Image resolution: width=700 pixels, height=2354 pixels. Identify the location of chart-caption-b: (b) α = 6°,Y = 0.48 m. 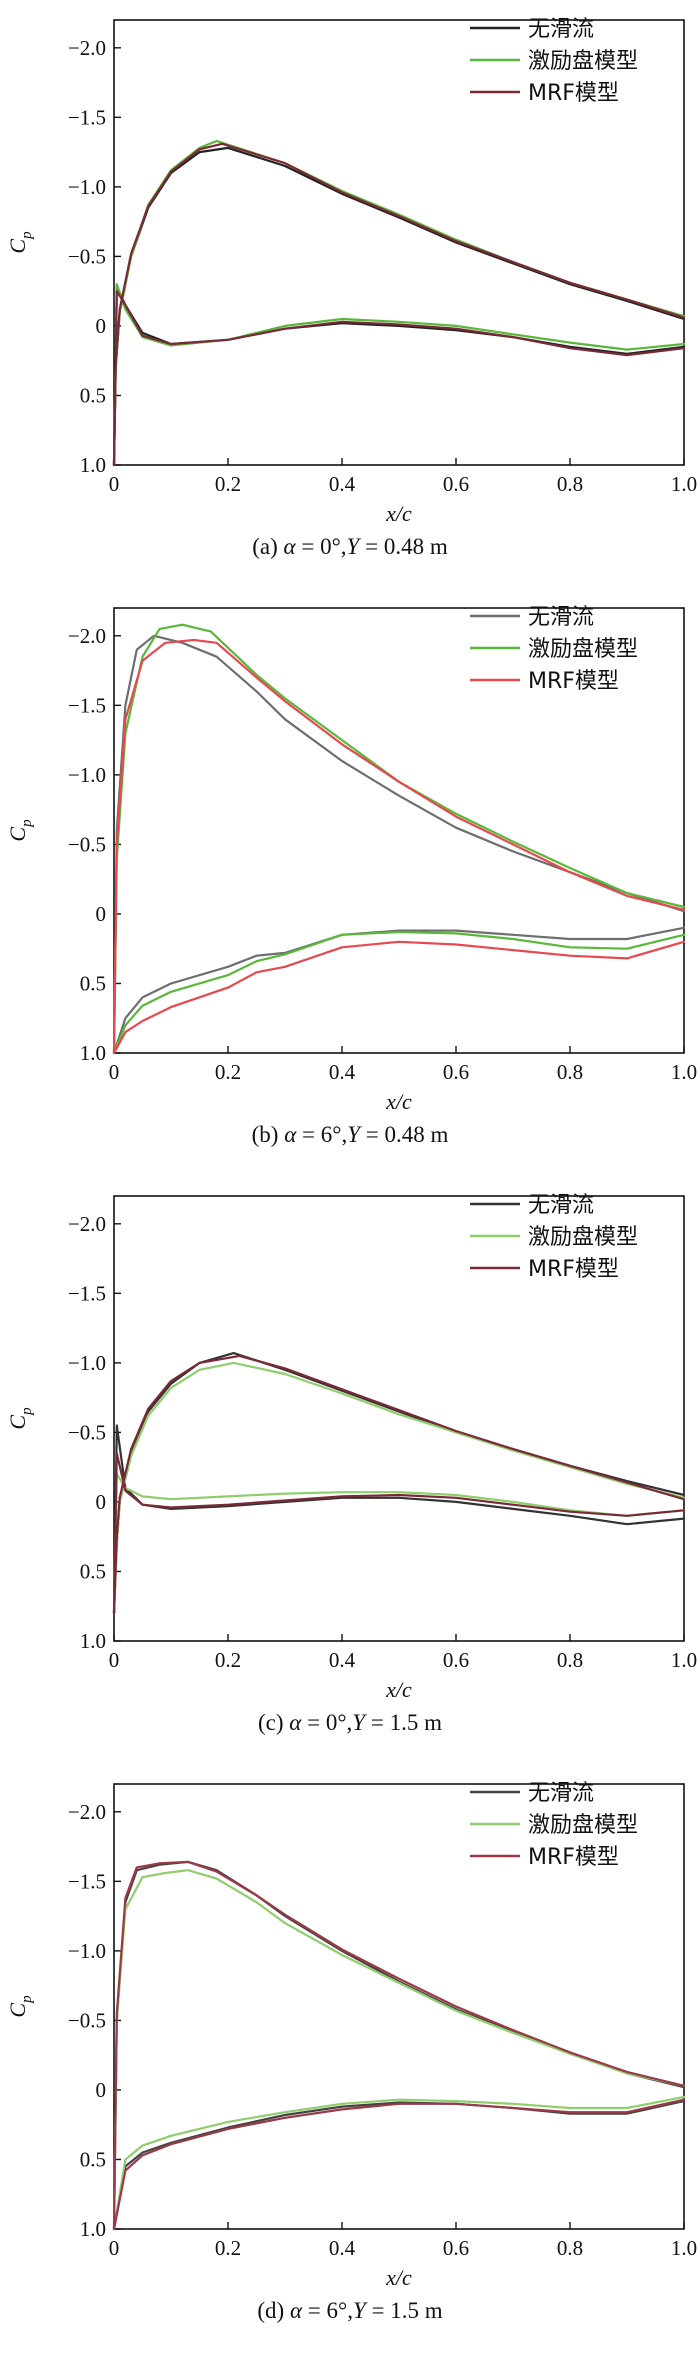
(350, 1135).